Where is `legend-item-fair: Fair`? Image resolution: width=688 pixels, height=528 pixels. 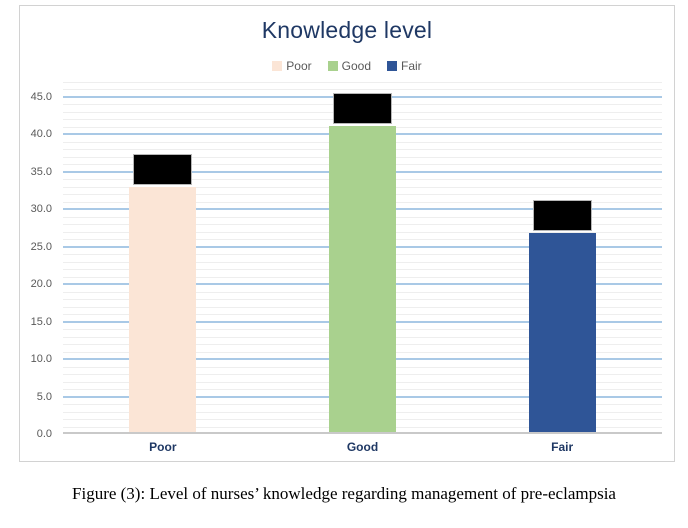
legend-item-fair: Fair is located at coordinates (404, 66).